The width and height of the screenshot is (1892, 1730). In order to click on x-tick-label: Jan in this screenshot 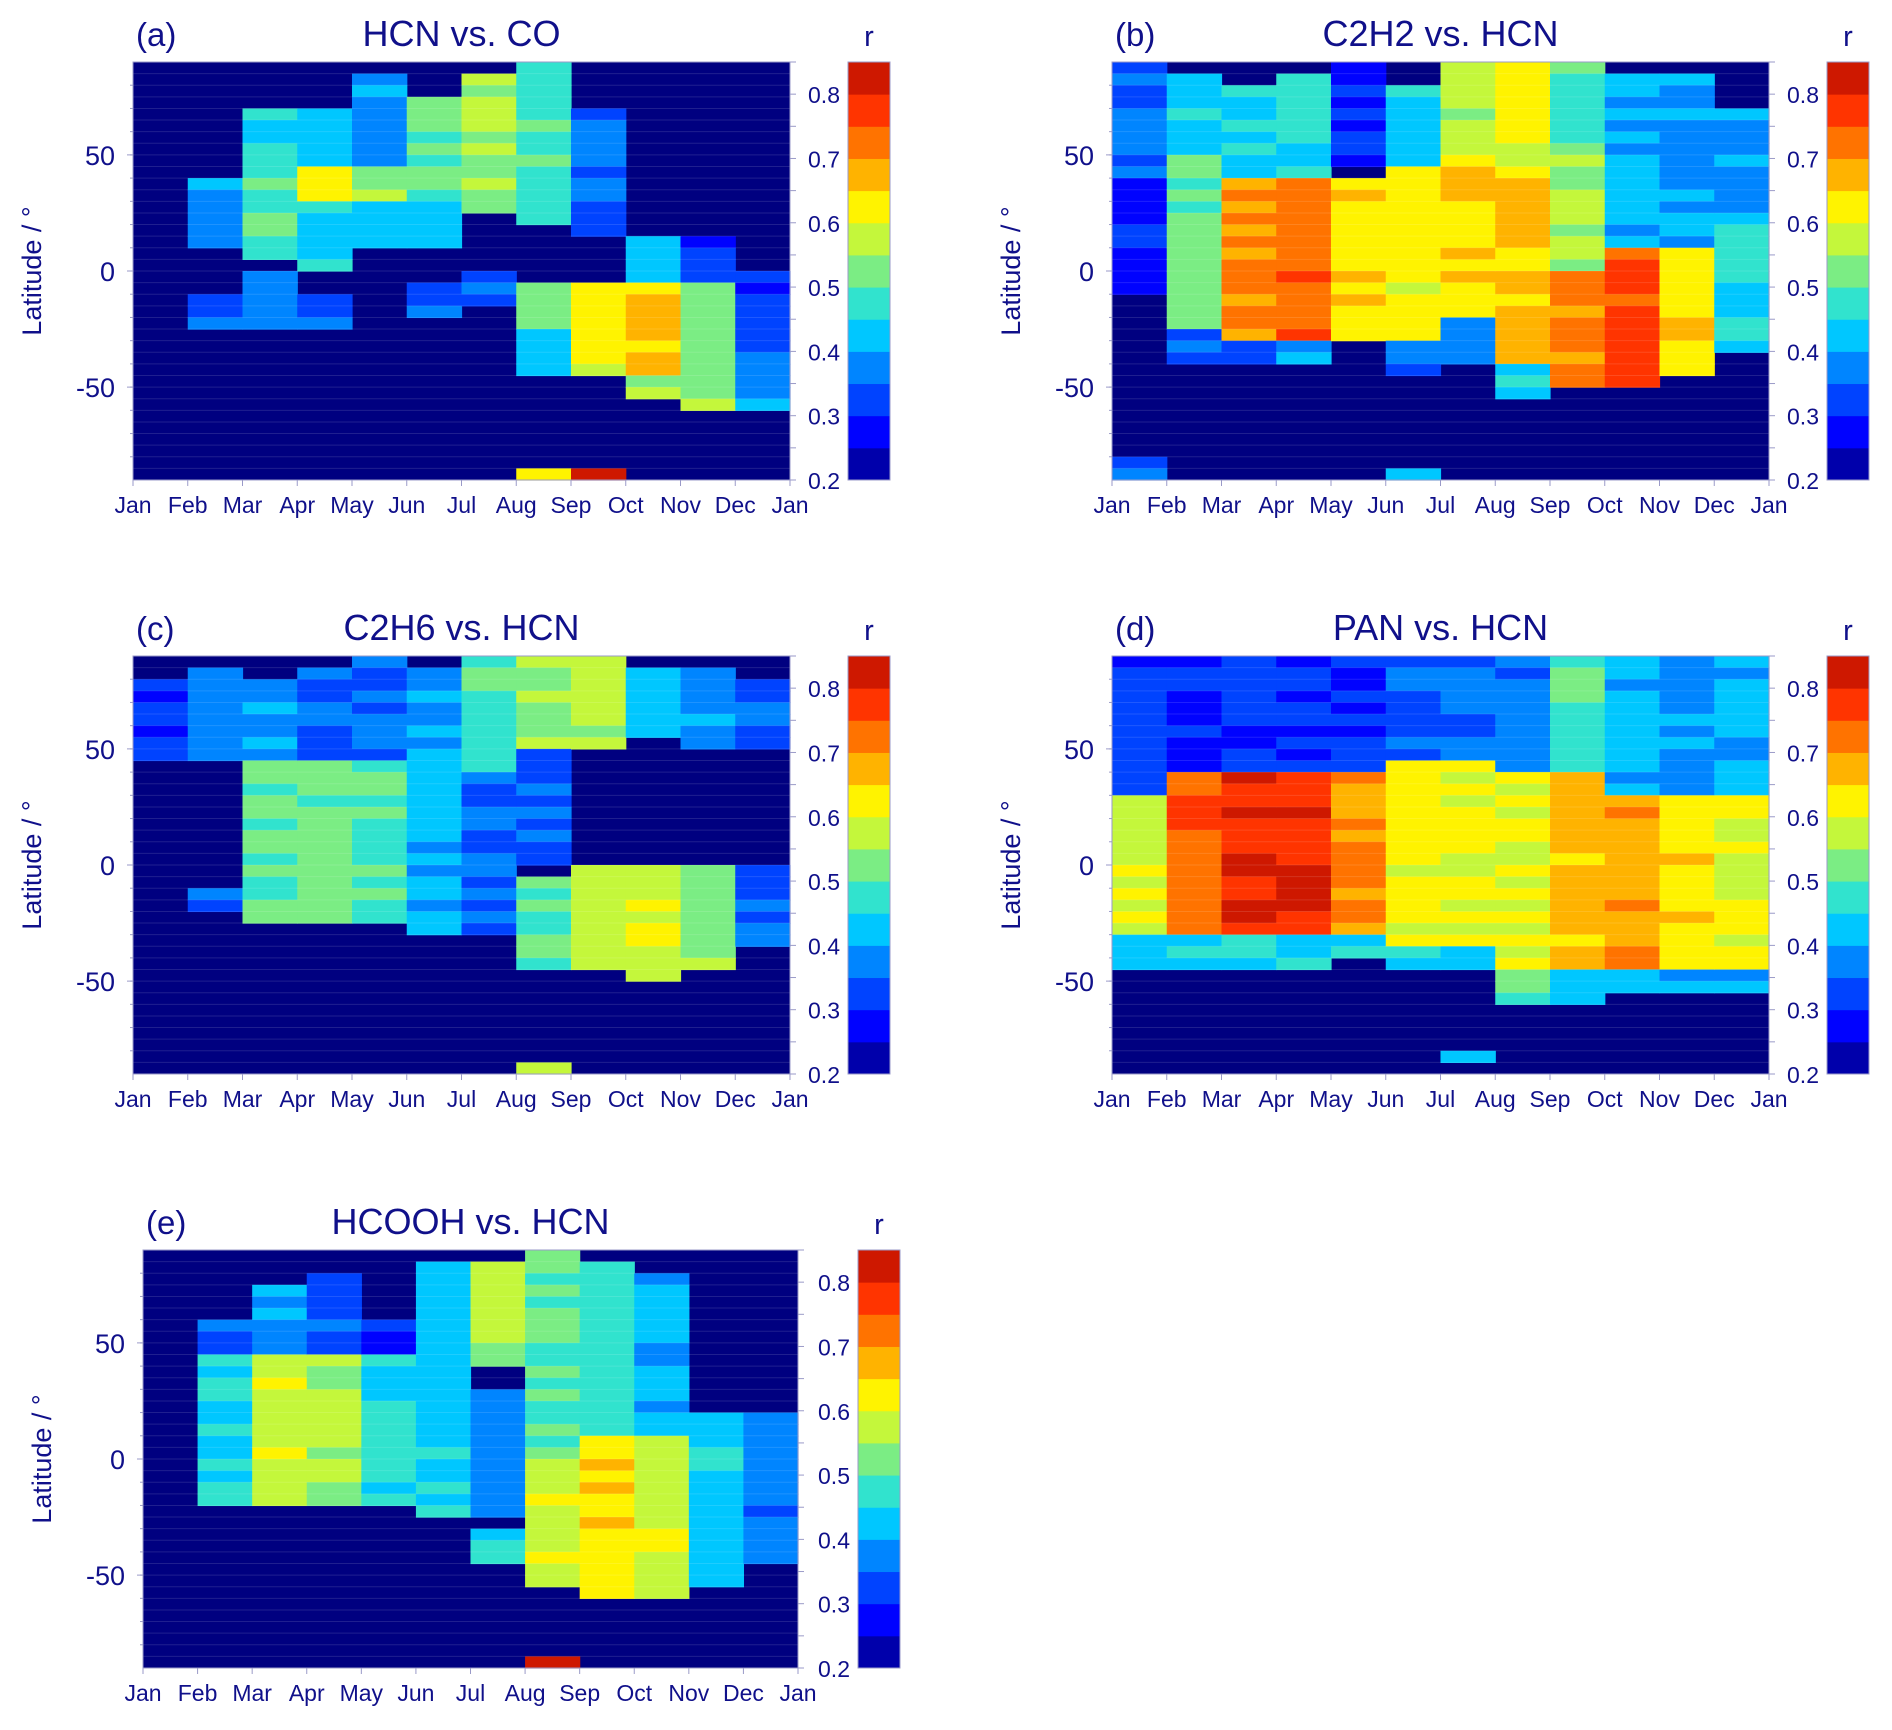, I will do `click(1768, 1099)`.